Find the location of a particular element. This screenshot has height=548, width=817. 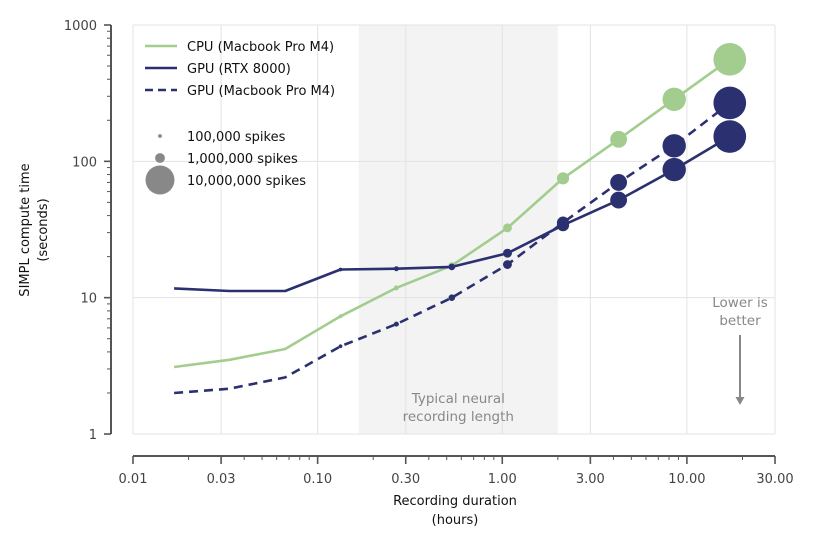

x-tick-label-2: 0.10 is located at coordinates (317, 479).